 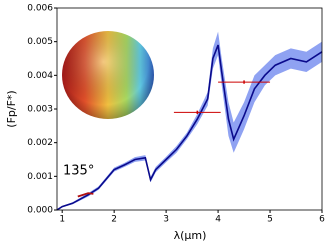 What do you see at coordinates (166, 220) in the screenshot?
I see `x-tick-label: 3` at bounding box center [166, 220].